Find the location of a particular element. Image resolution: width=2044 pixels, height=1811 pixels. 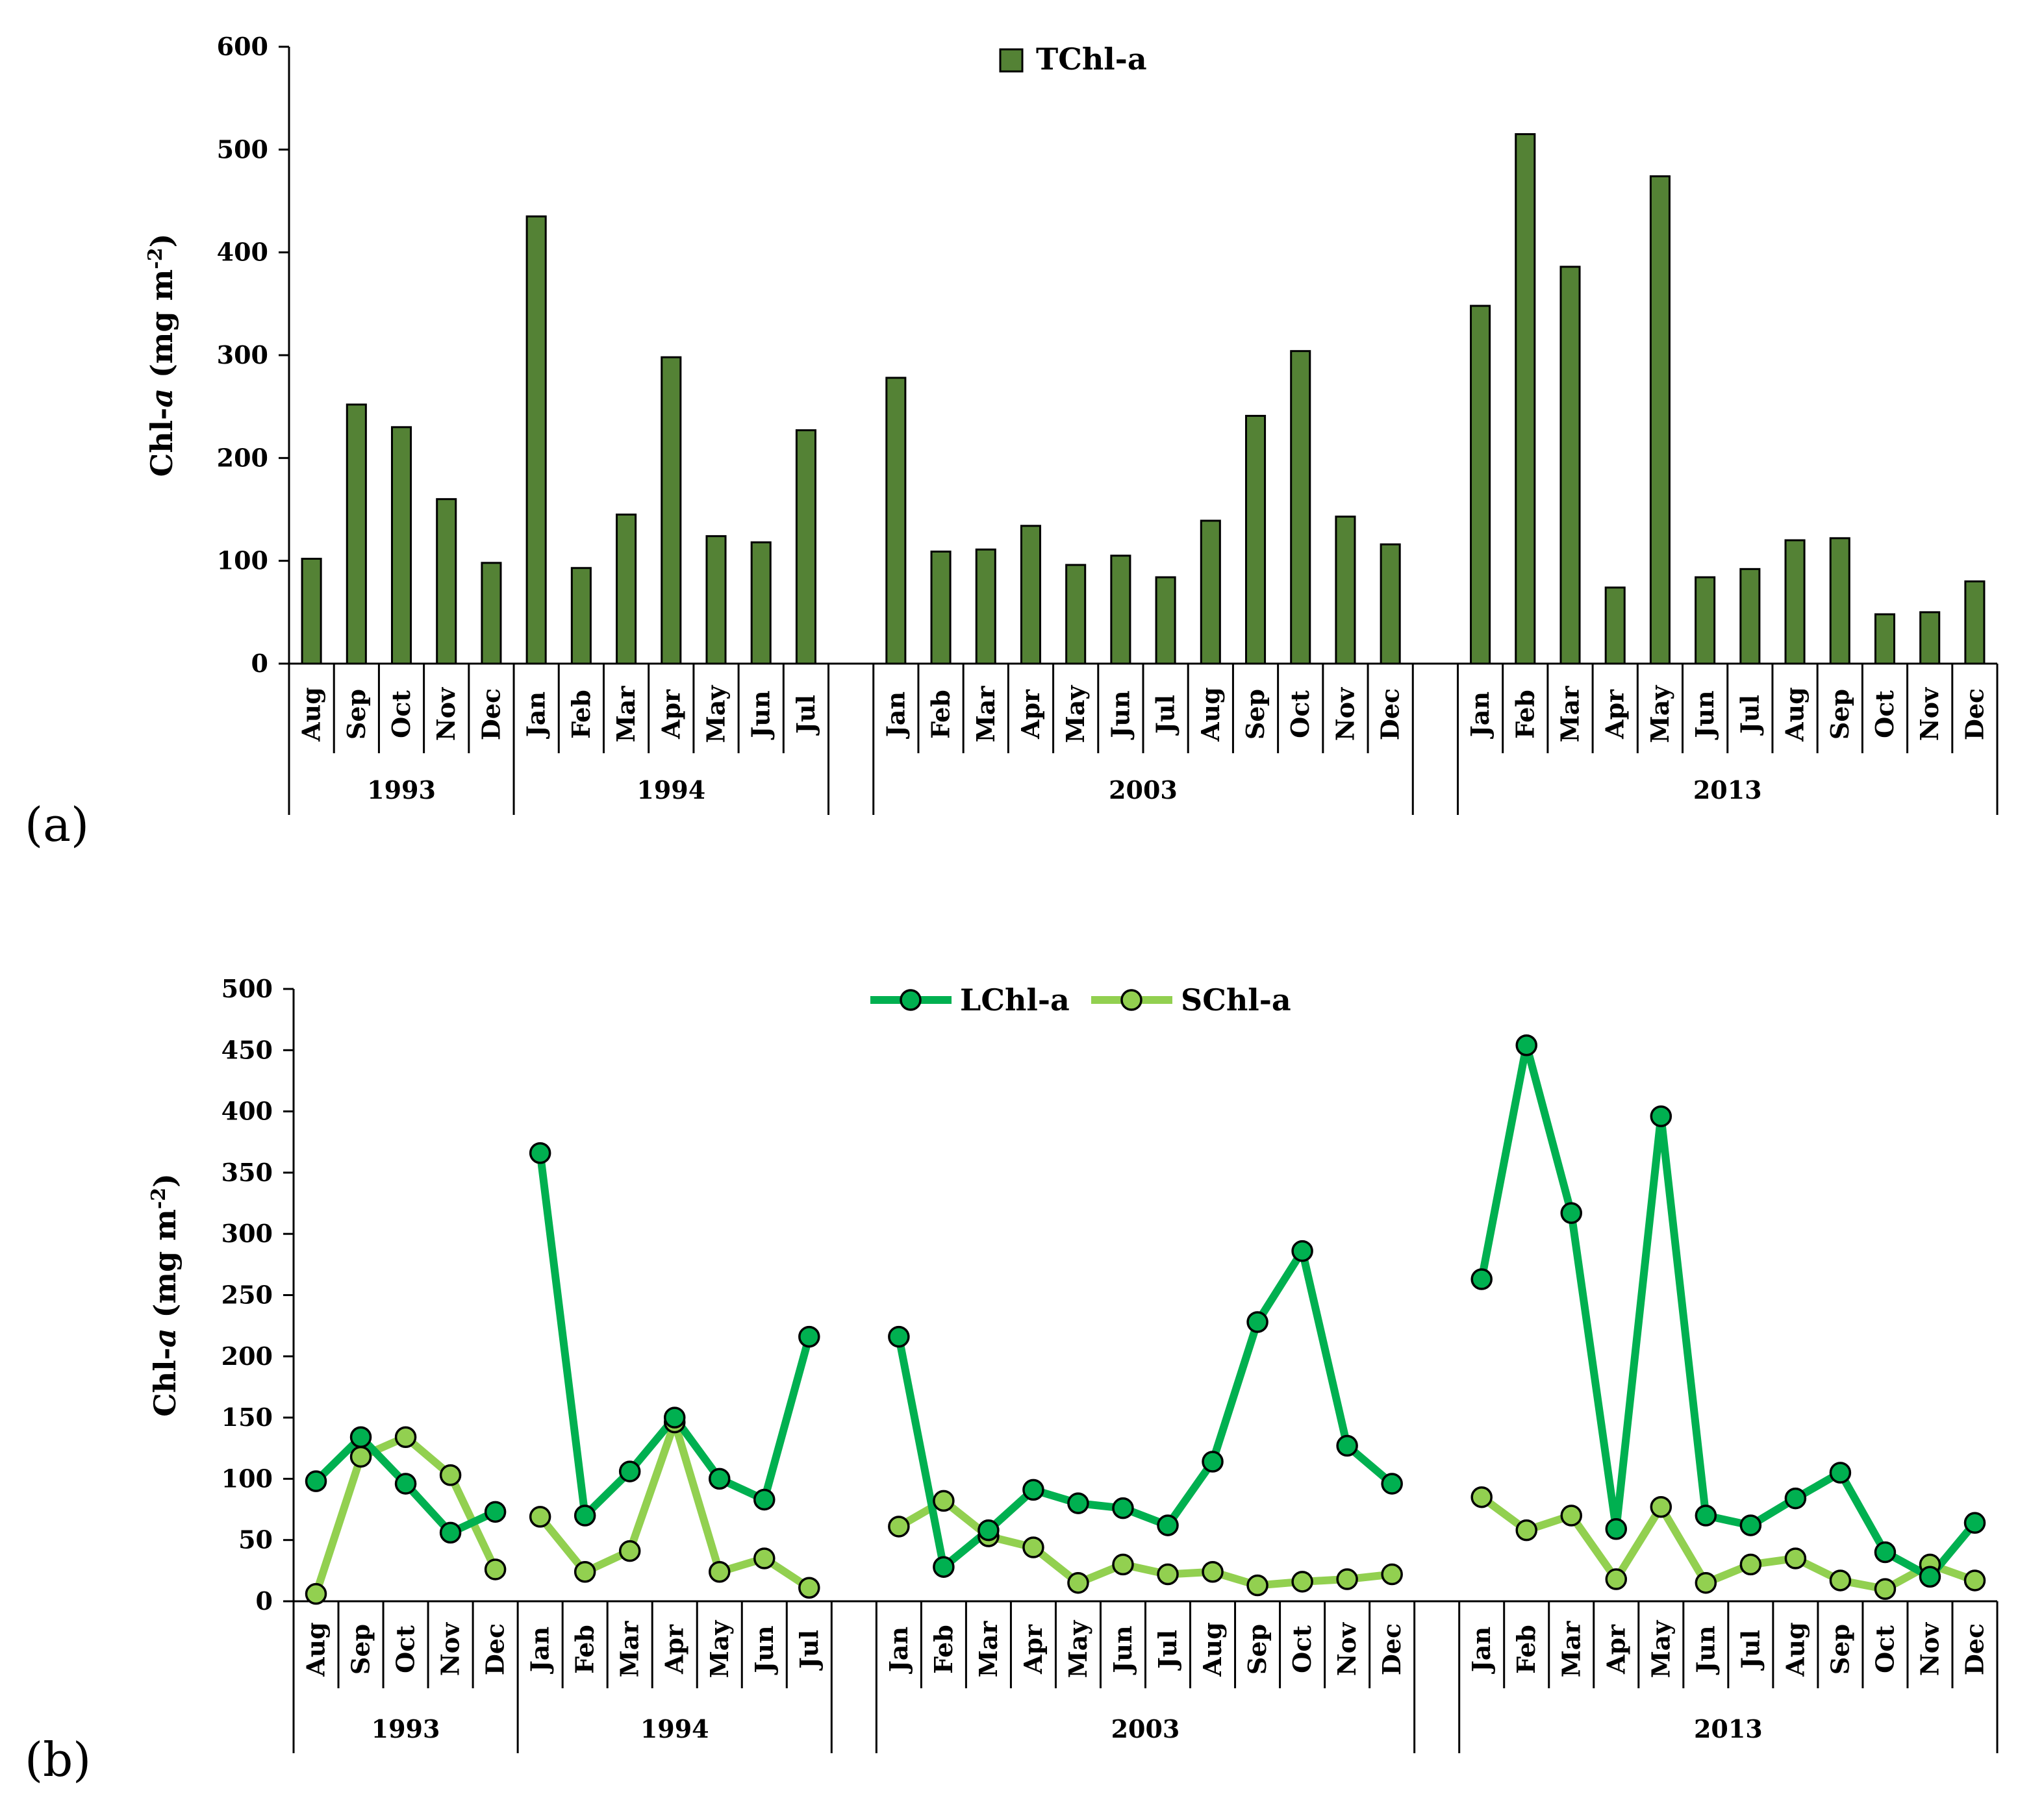

y-axis-title: Chl-a (mg m-2) is located at coordinates (161, 355).